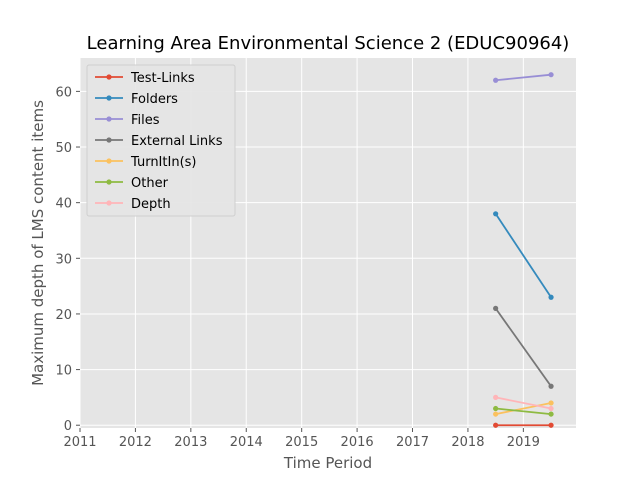 This screenshot has width=640, height=480. I want to click on y-tick-label: 40, so click(63, 204).